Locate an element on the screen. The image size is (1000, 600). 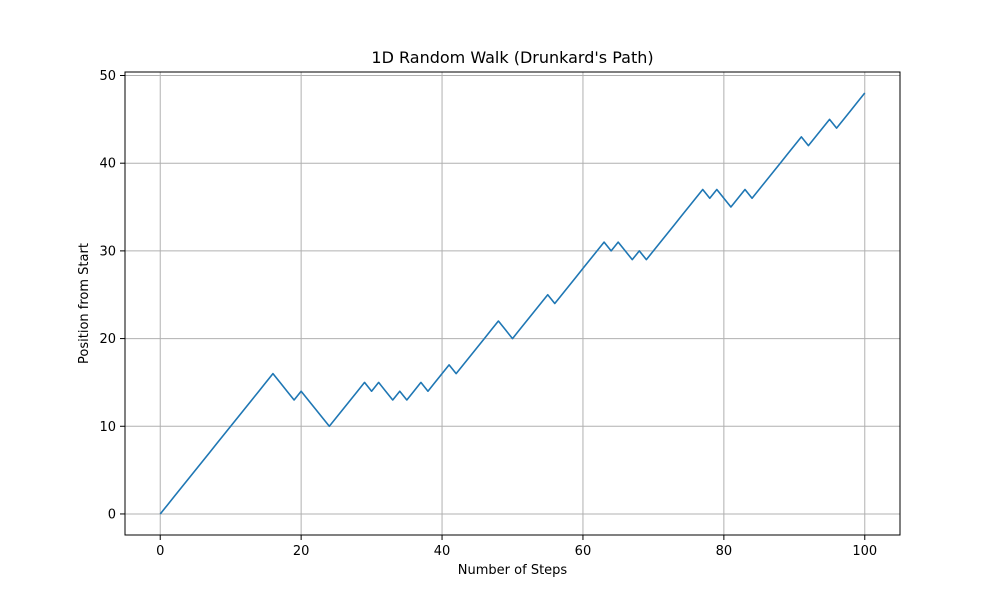
y-tick-label: 40 is located at coordinates (107, 164).